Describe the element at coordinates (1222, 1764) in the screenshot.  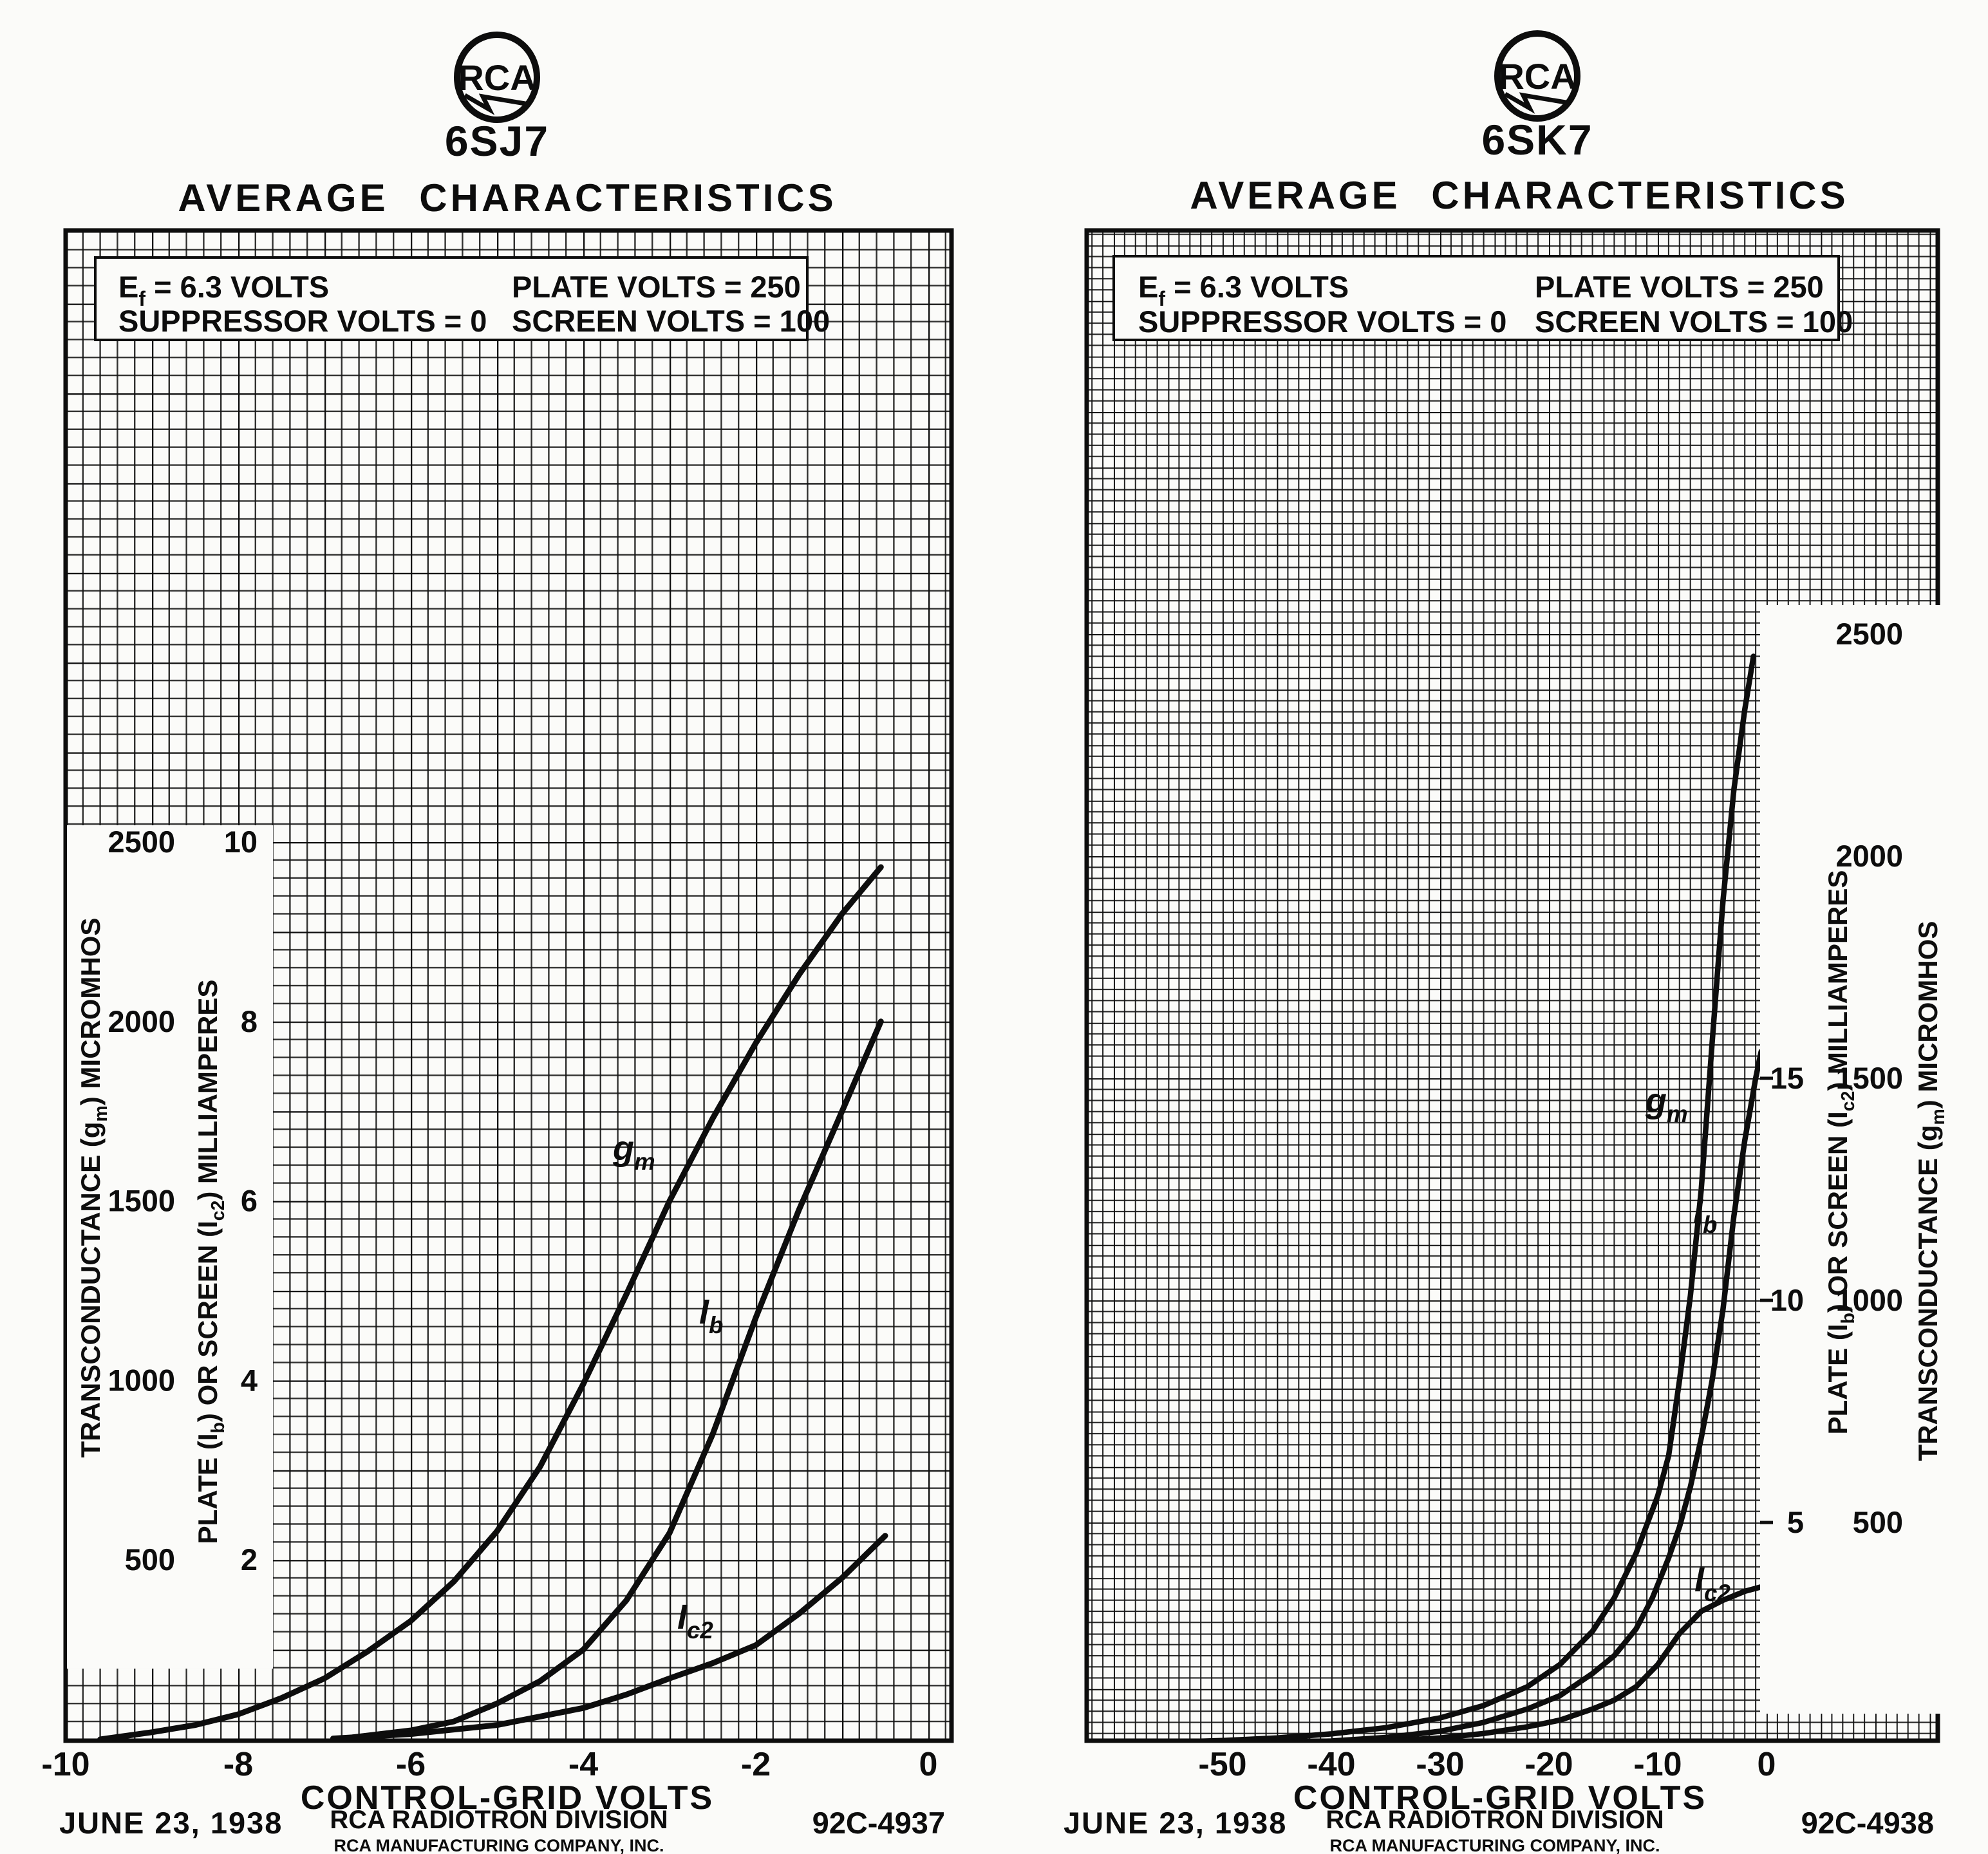
I see `x-tick-label: -50` at that location.